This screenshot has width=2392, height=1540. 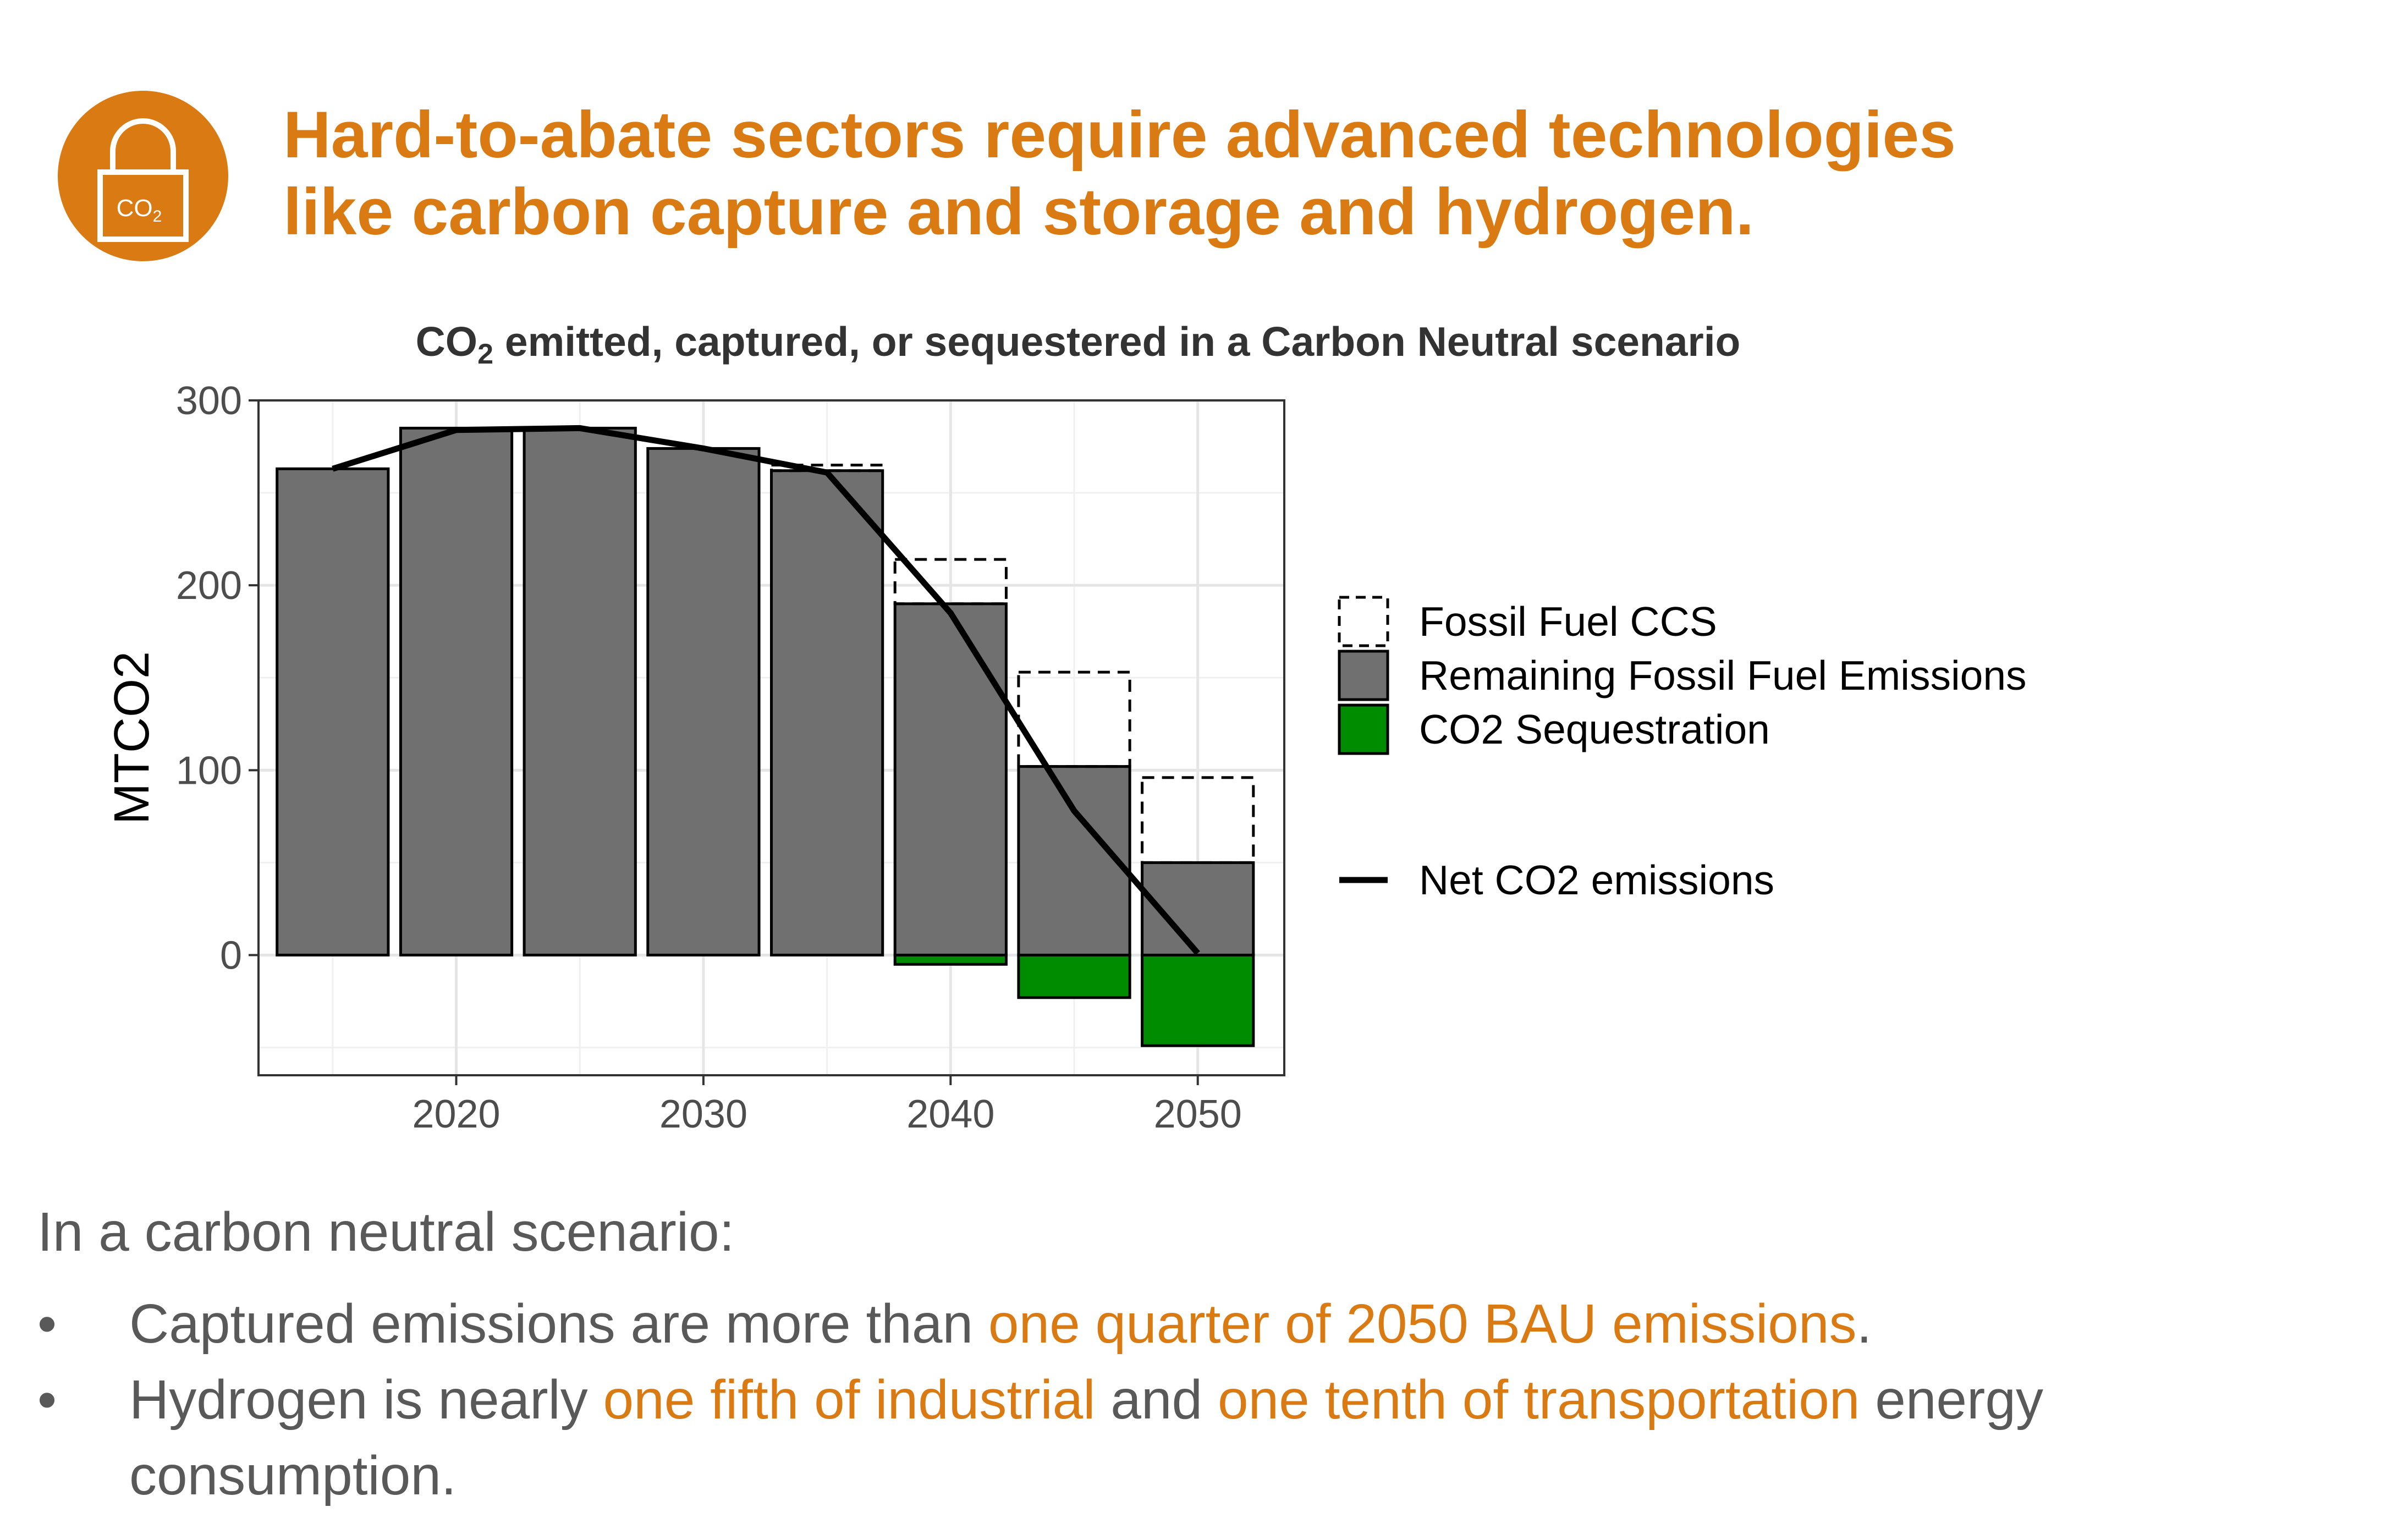 What do you see at coordinates (1723, 675) in the screenshot?
I see `legend-label: Remaining Fossil Fuel Emissions` at bounding box center [1723, 675].